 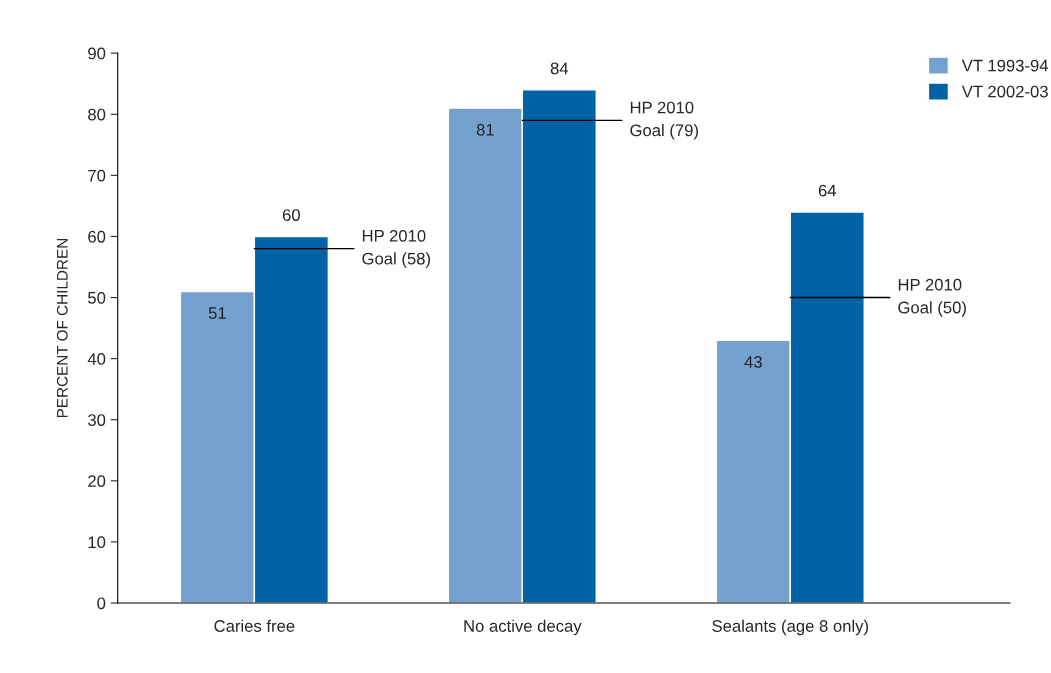 What do you see at coordinates (96, 359) in the screenshot?
I see `y-tick-label: 40` at bounding box center [96, 359].